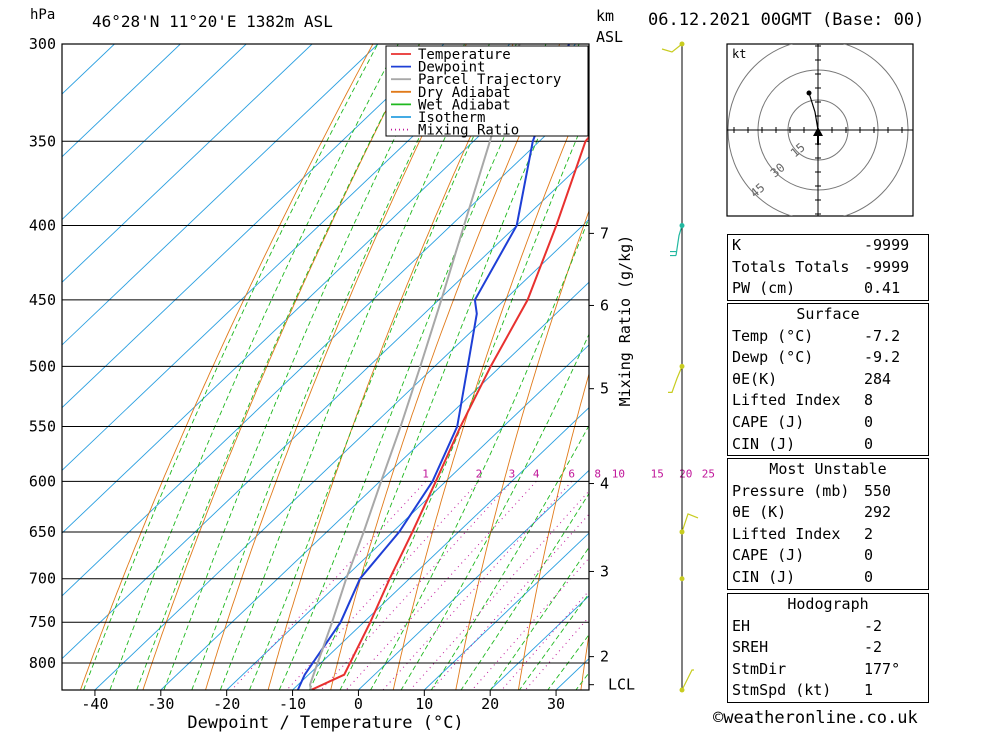 This screenshot has width=1000, height=733. What do you see at coordinates (597, 473) in the screenshot?
I see `mixing-ratio-label: 8` at bounding box center [597, 473].